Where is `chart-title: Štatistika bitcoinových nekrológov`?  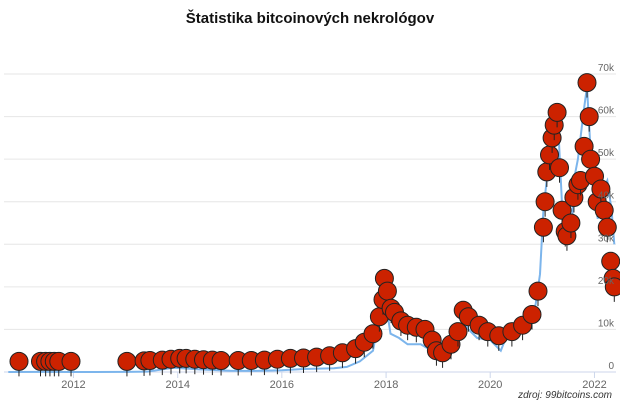 chart-title: Štatistika bitcoinových nekrológov is located at coordinates (310, 18).